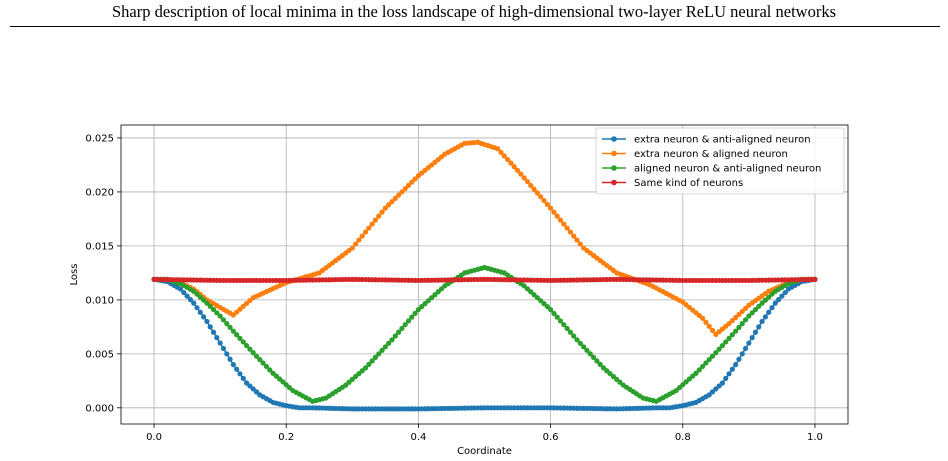  Describe the element at coordinates (286, 437) in the screenshot. I see `x-tick-label: 0.2` at that location.